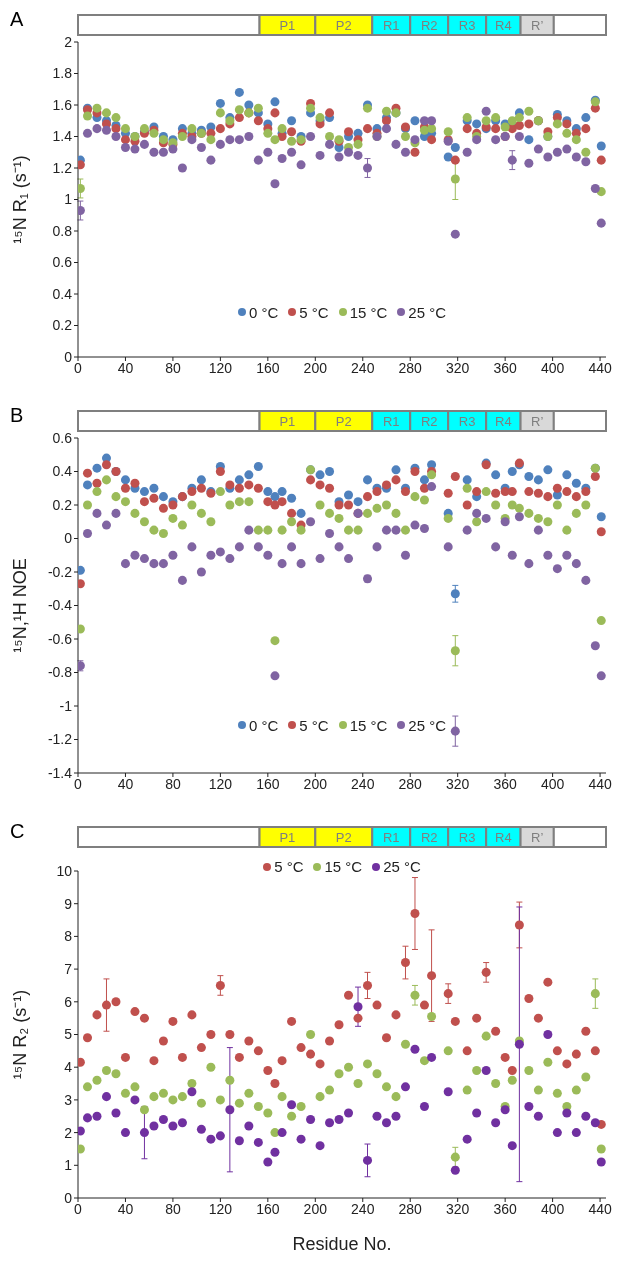  Describe the element at coordinates (20, 605) in the screenshot. I see `y-axis-title: ¹⁵N,¹H NOE` at that location.